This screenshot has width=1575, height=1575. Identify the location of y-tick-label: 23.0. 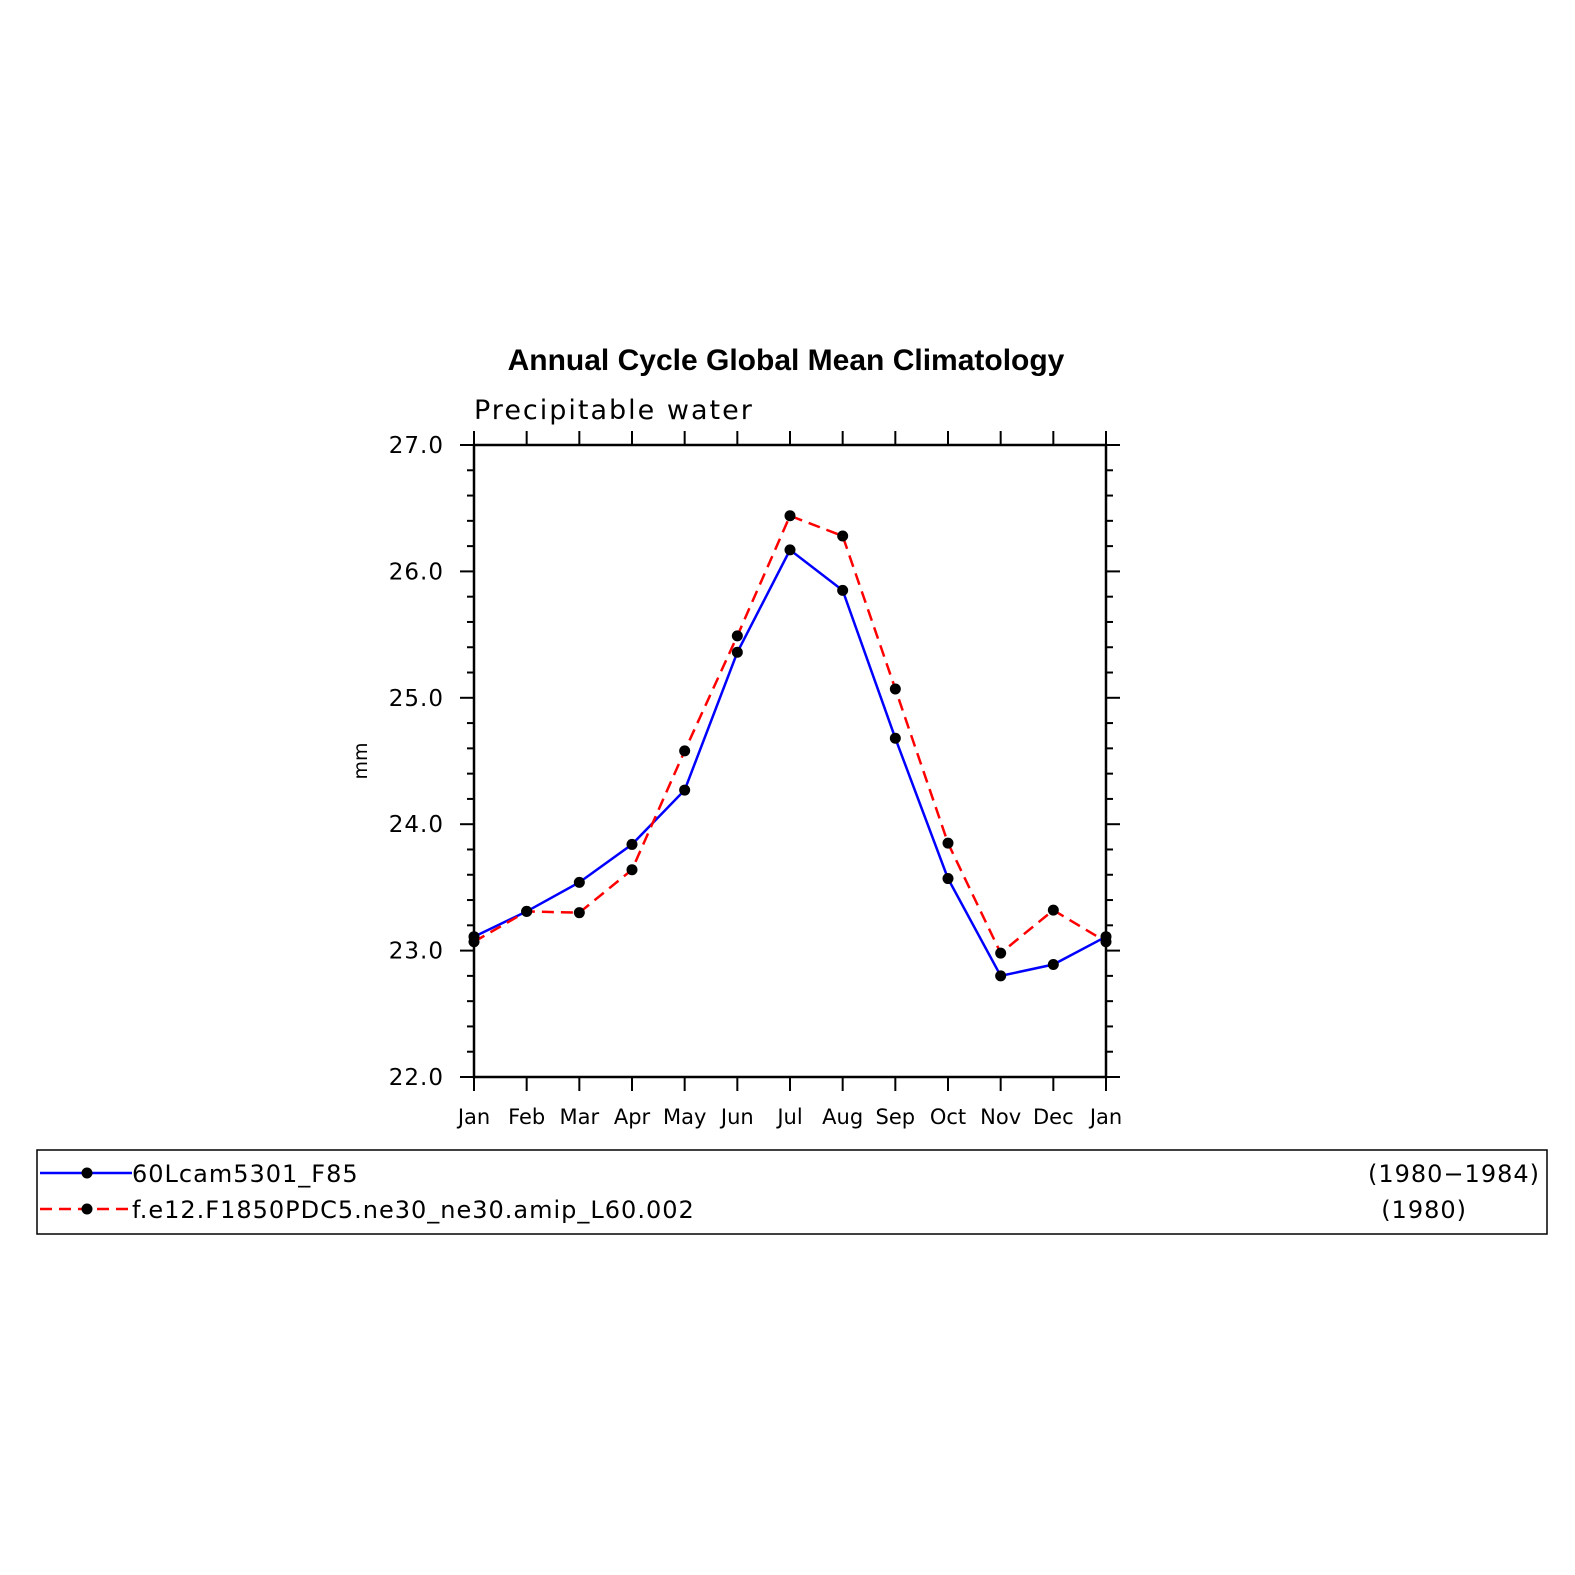
(416, 952).